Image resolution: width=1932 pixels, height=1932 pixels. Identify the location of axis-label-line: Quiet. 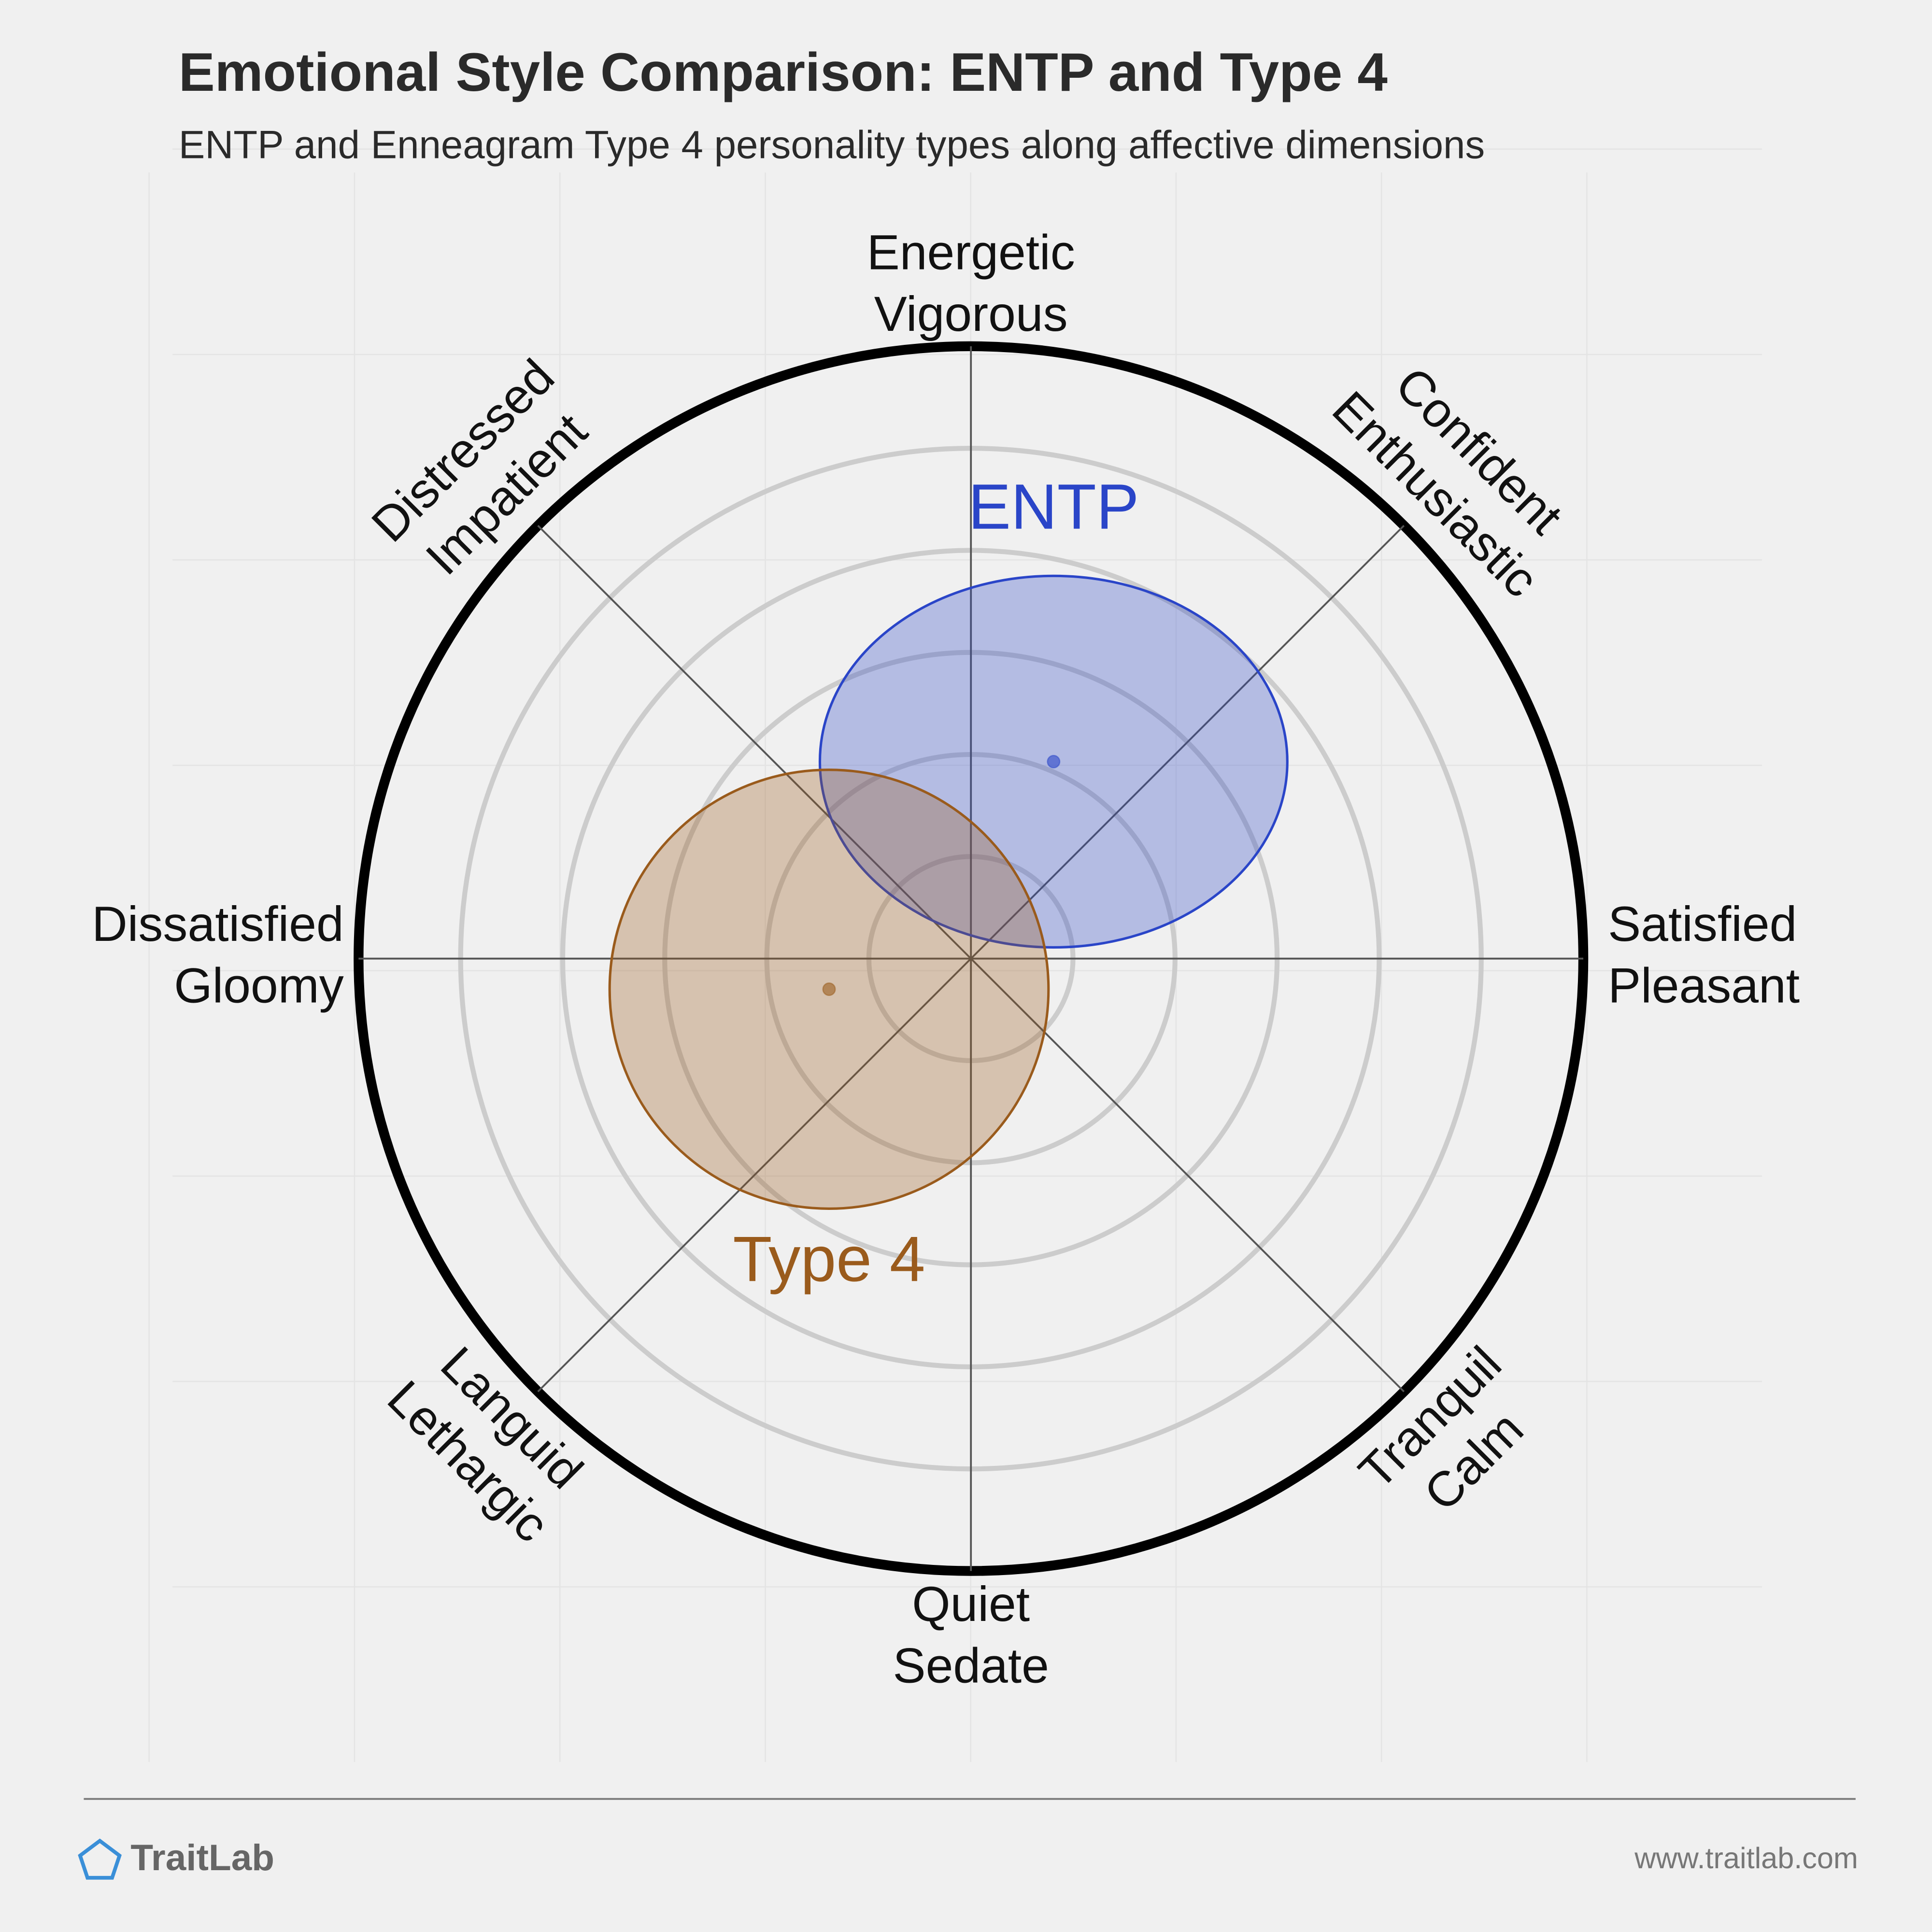
(971, 1604).